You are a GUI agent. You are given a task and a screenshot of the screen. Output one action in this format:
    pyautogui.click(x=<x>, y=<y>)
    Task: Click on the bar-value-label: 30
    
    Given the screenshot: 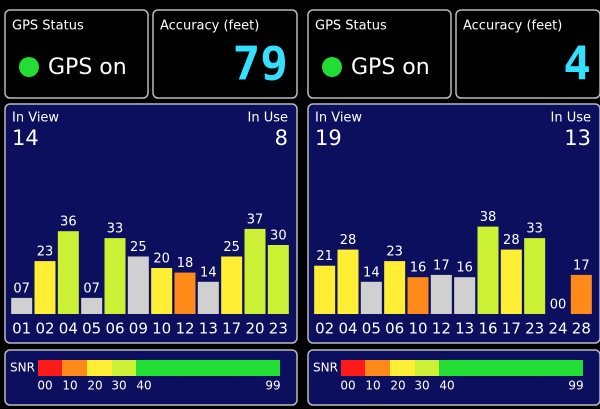 What is the action you would take?
    pyautogui.click(x=278, y=236)
    